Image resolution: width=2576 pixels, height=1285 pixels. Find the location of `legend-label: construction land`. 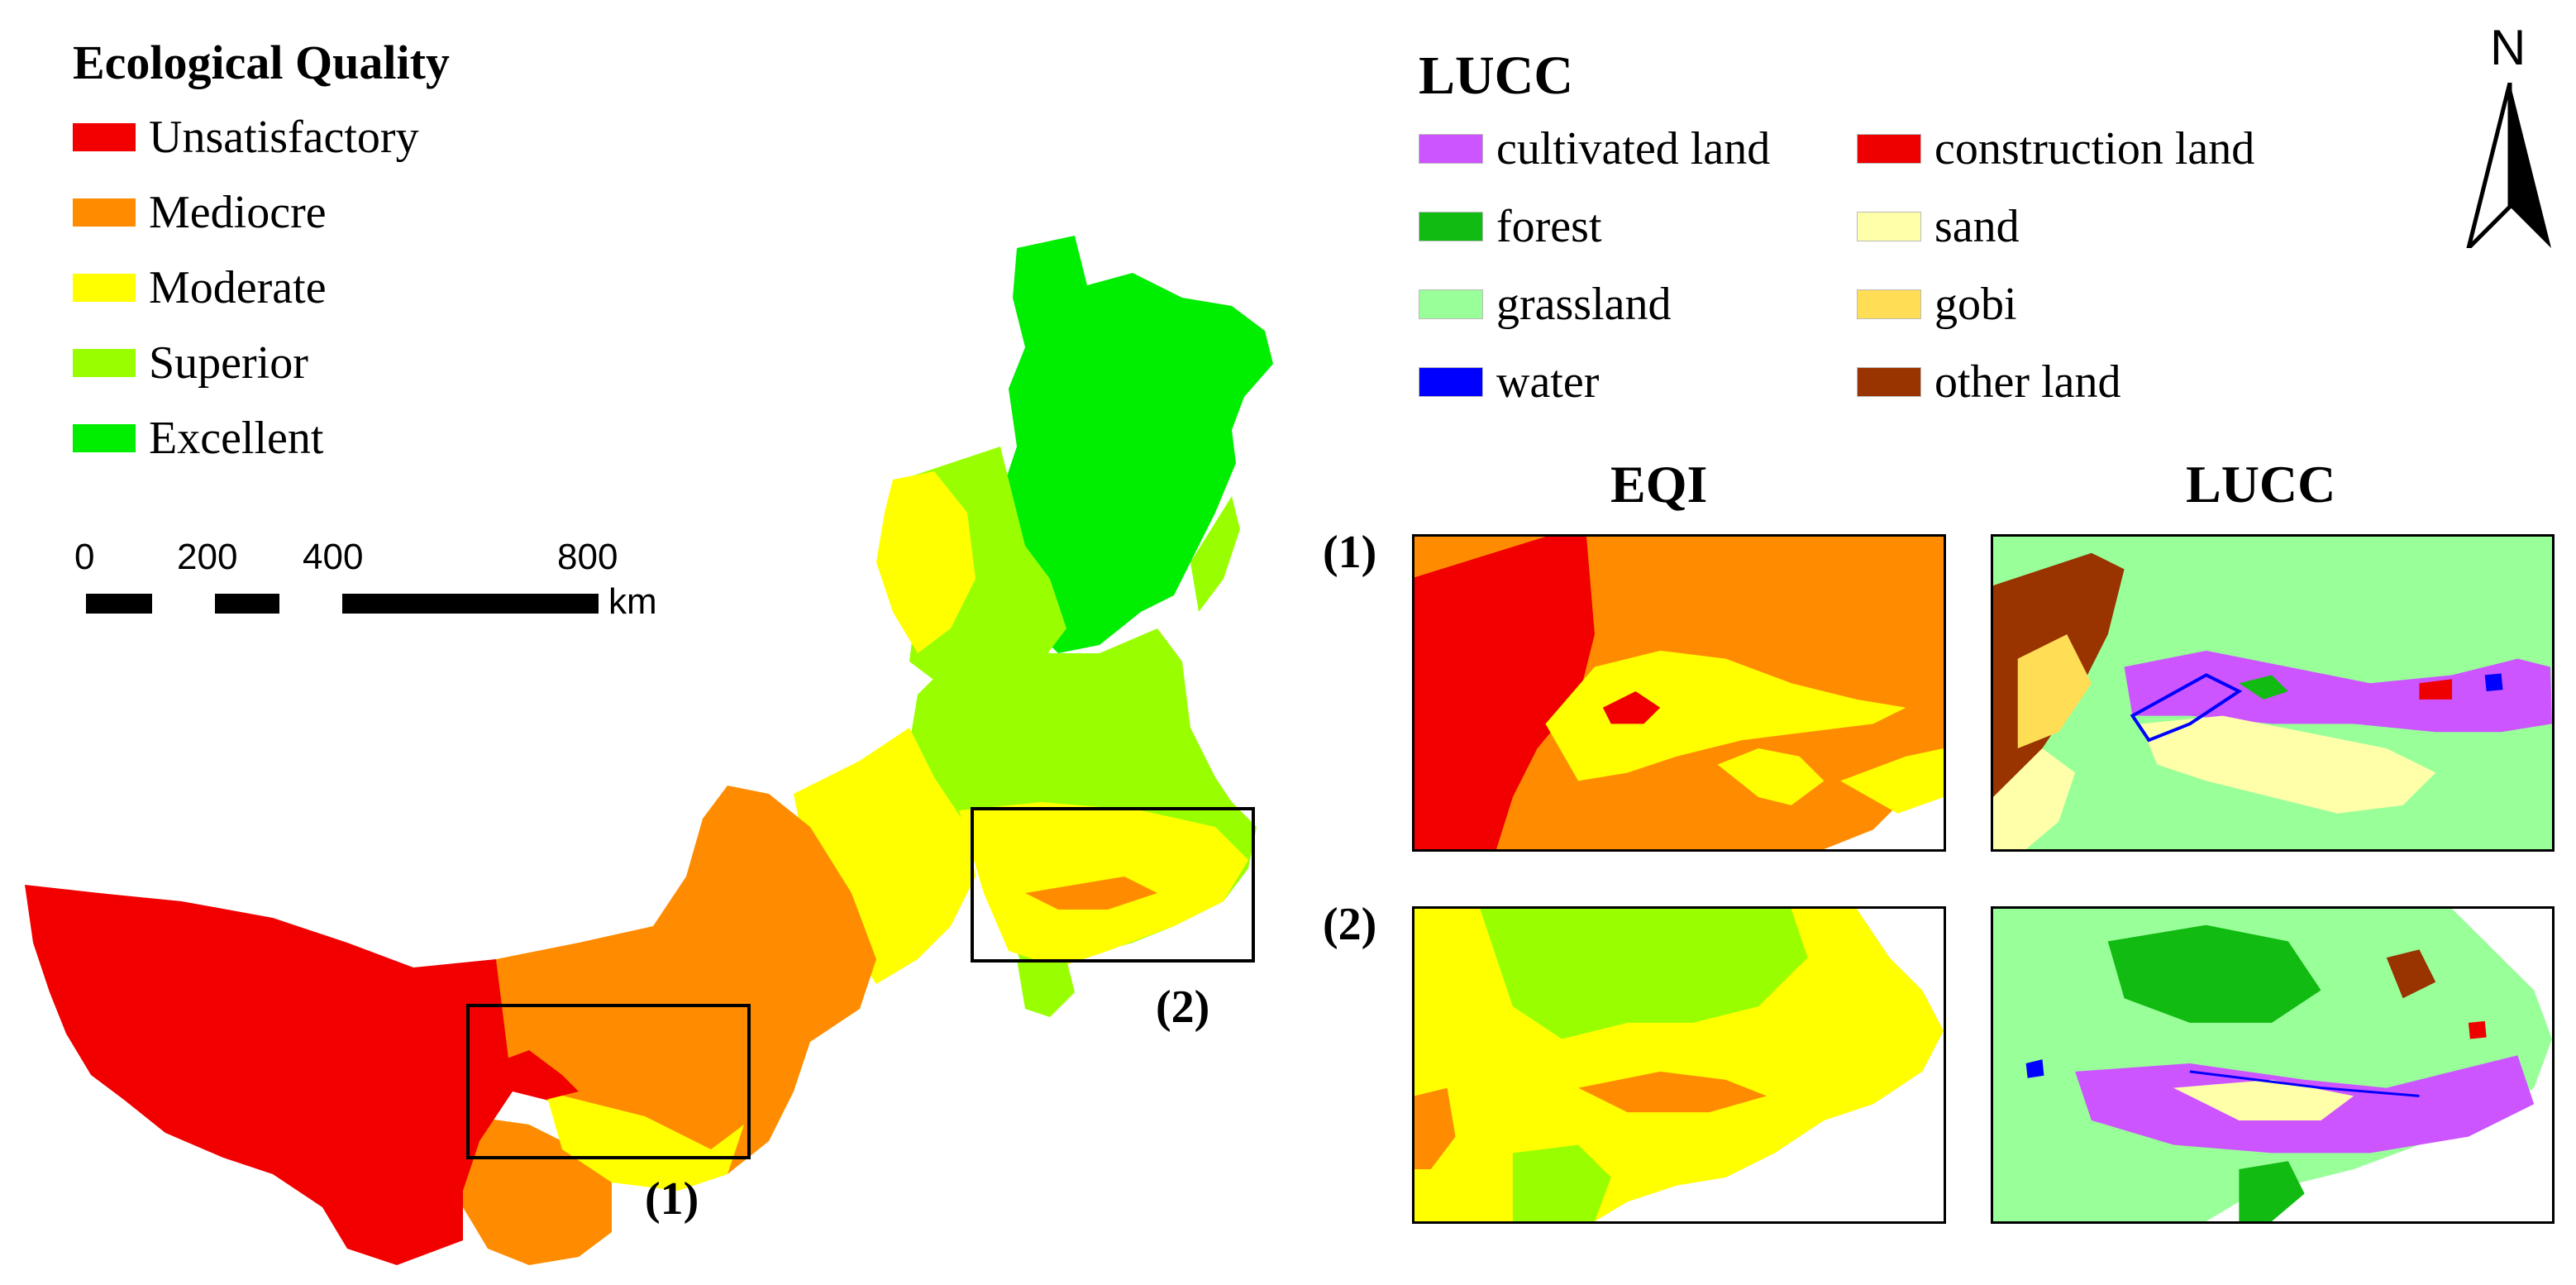

legend-label: construction land is located at coordinates (2094, 148).